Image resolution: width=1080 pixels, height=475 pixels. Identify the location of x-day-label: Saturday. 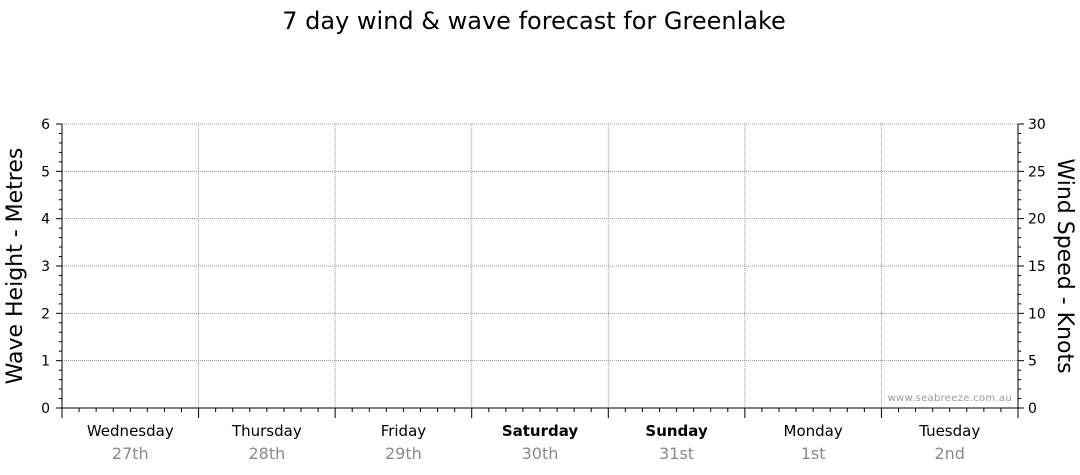
(540, 431).